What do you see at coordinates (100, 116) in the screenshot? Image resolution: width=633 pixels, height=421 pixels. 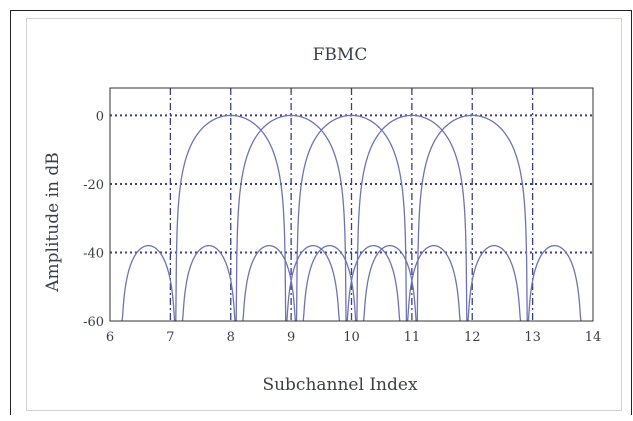 I see `y-tick-label: 0` at bounding box center [100, 116].